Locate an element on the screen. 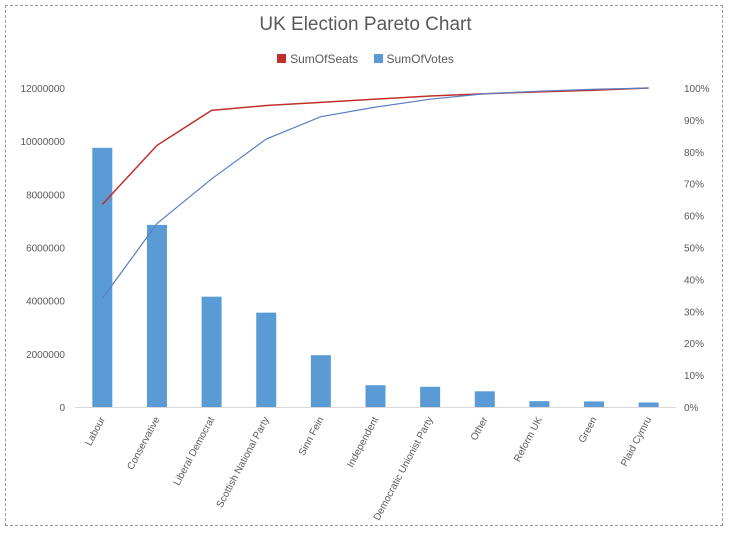 The width and height of the screenshot is (731, 535). chart-title: UK Election Pareto Chart is located at coordinates (365, 24).